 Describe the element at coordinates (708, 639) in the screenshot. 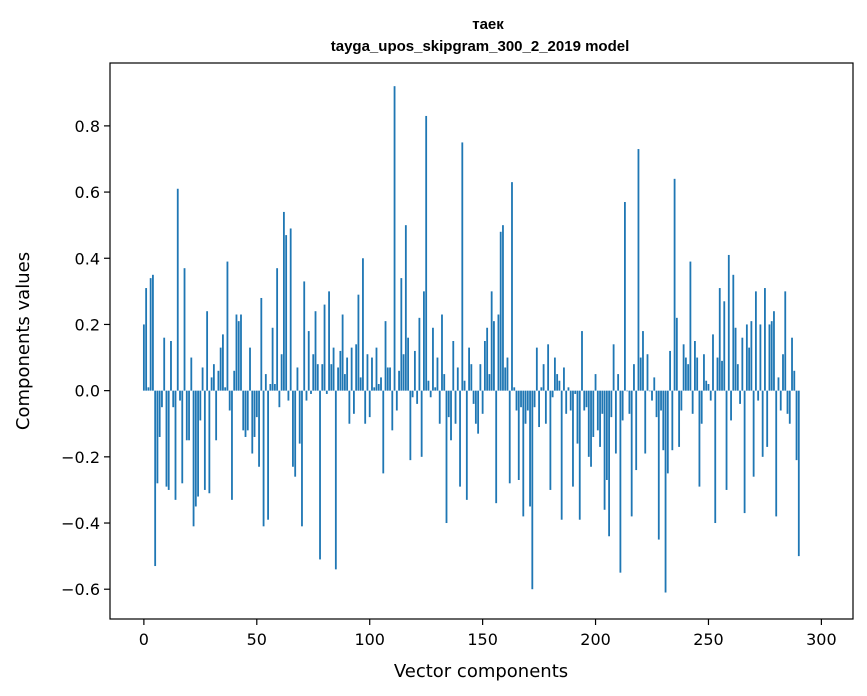

I see `x-tick-label: 250` at that location.